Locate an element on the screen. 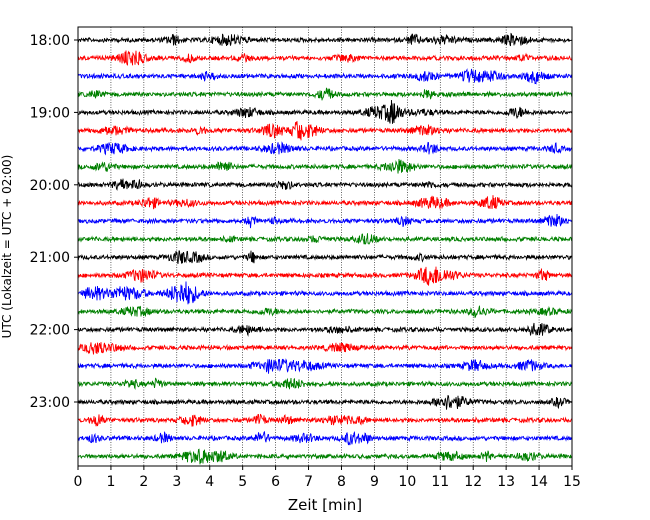 Image resolution: width=650 pixels, height=520 pixels. x-tick-label: 9 is located at coordinates (374, 482).